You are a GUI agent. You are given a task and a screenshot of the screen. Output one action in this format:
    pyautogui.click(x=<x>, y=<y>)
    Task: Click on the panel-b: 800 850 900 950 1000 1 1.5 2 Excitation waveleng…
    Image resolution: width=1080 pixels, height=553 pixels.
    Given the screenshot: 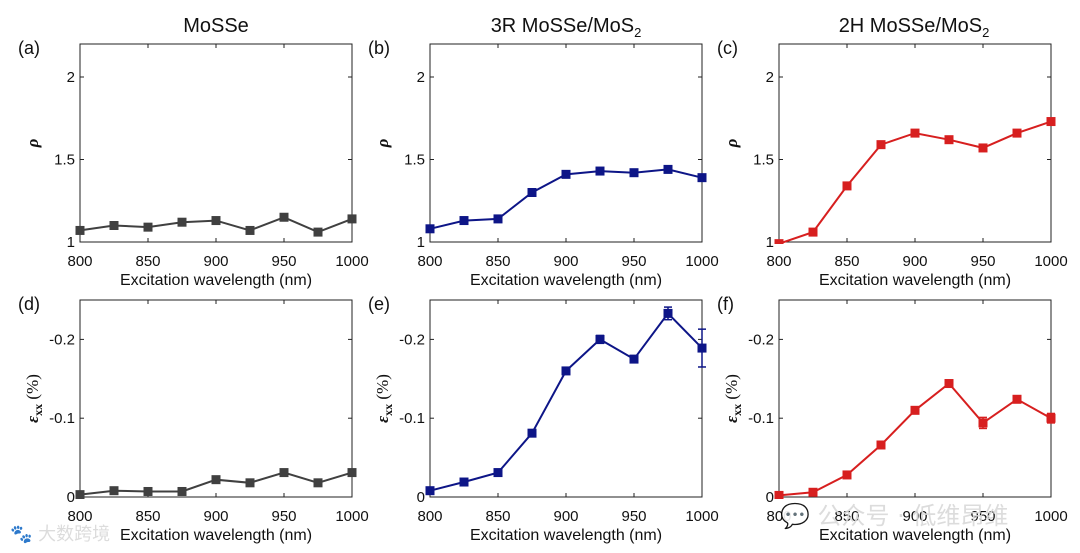 What is the action you would take?
    pyautogui.click(x=543, y=163)
    